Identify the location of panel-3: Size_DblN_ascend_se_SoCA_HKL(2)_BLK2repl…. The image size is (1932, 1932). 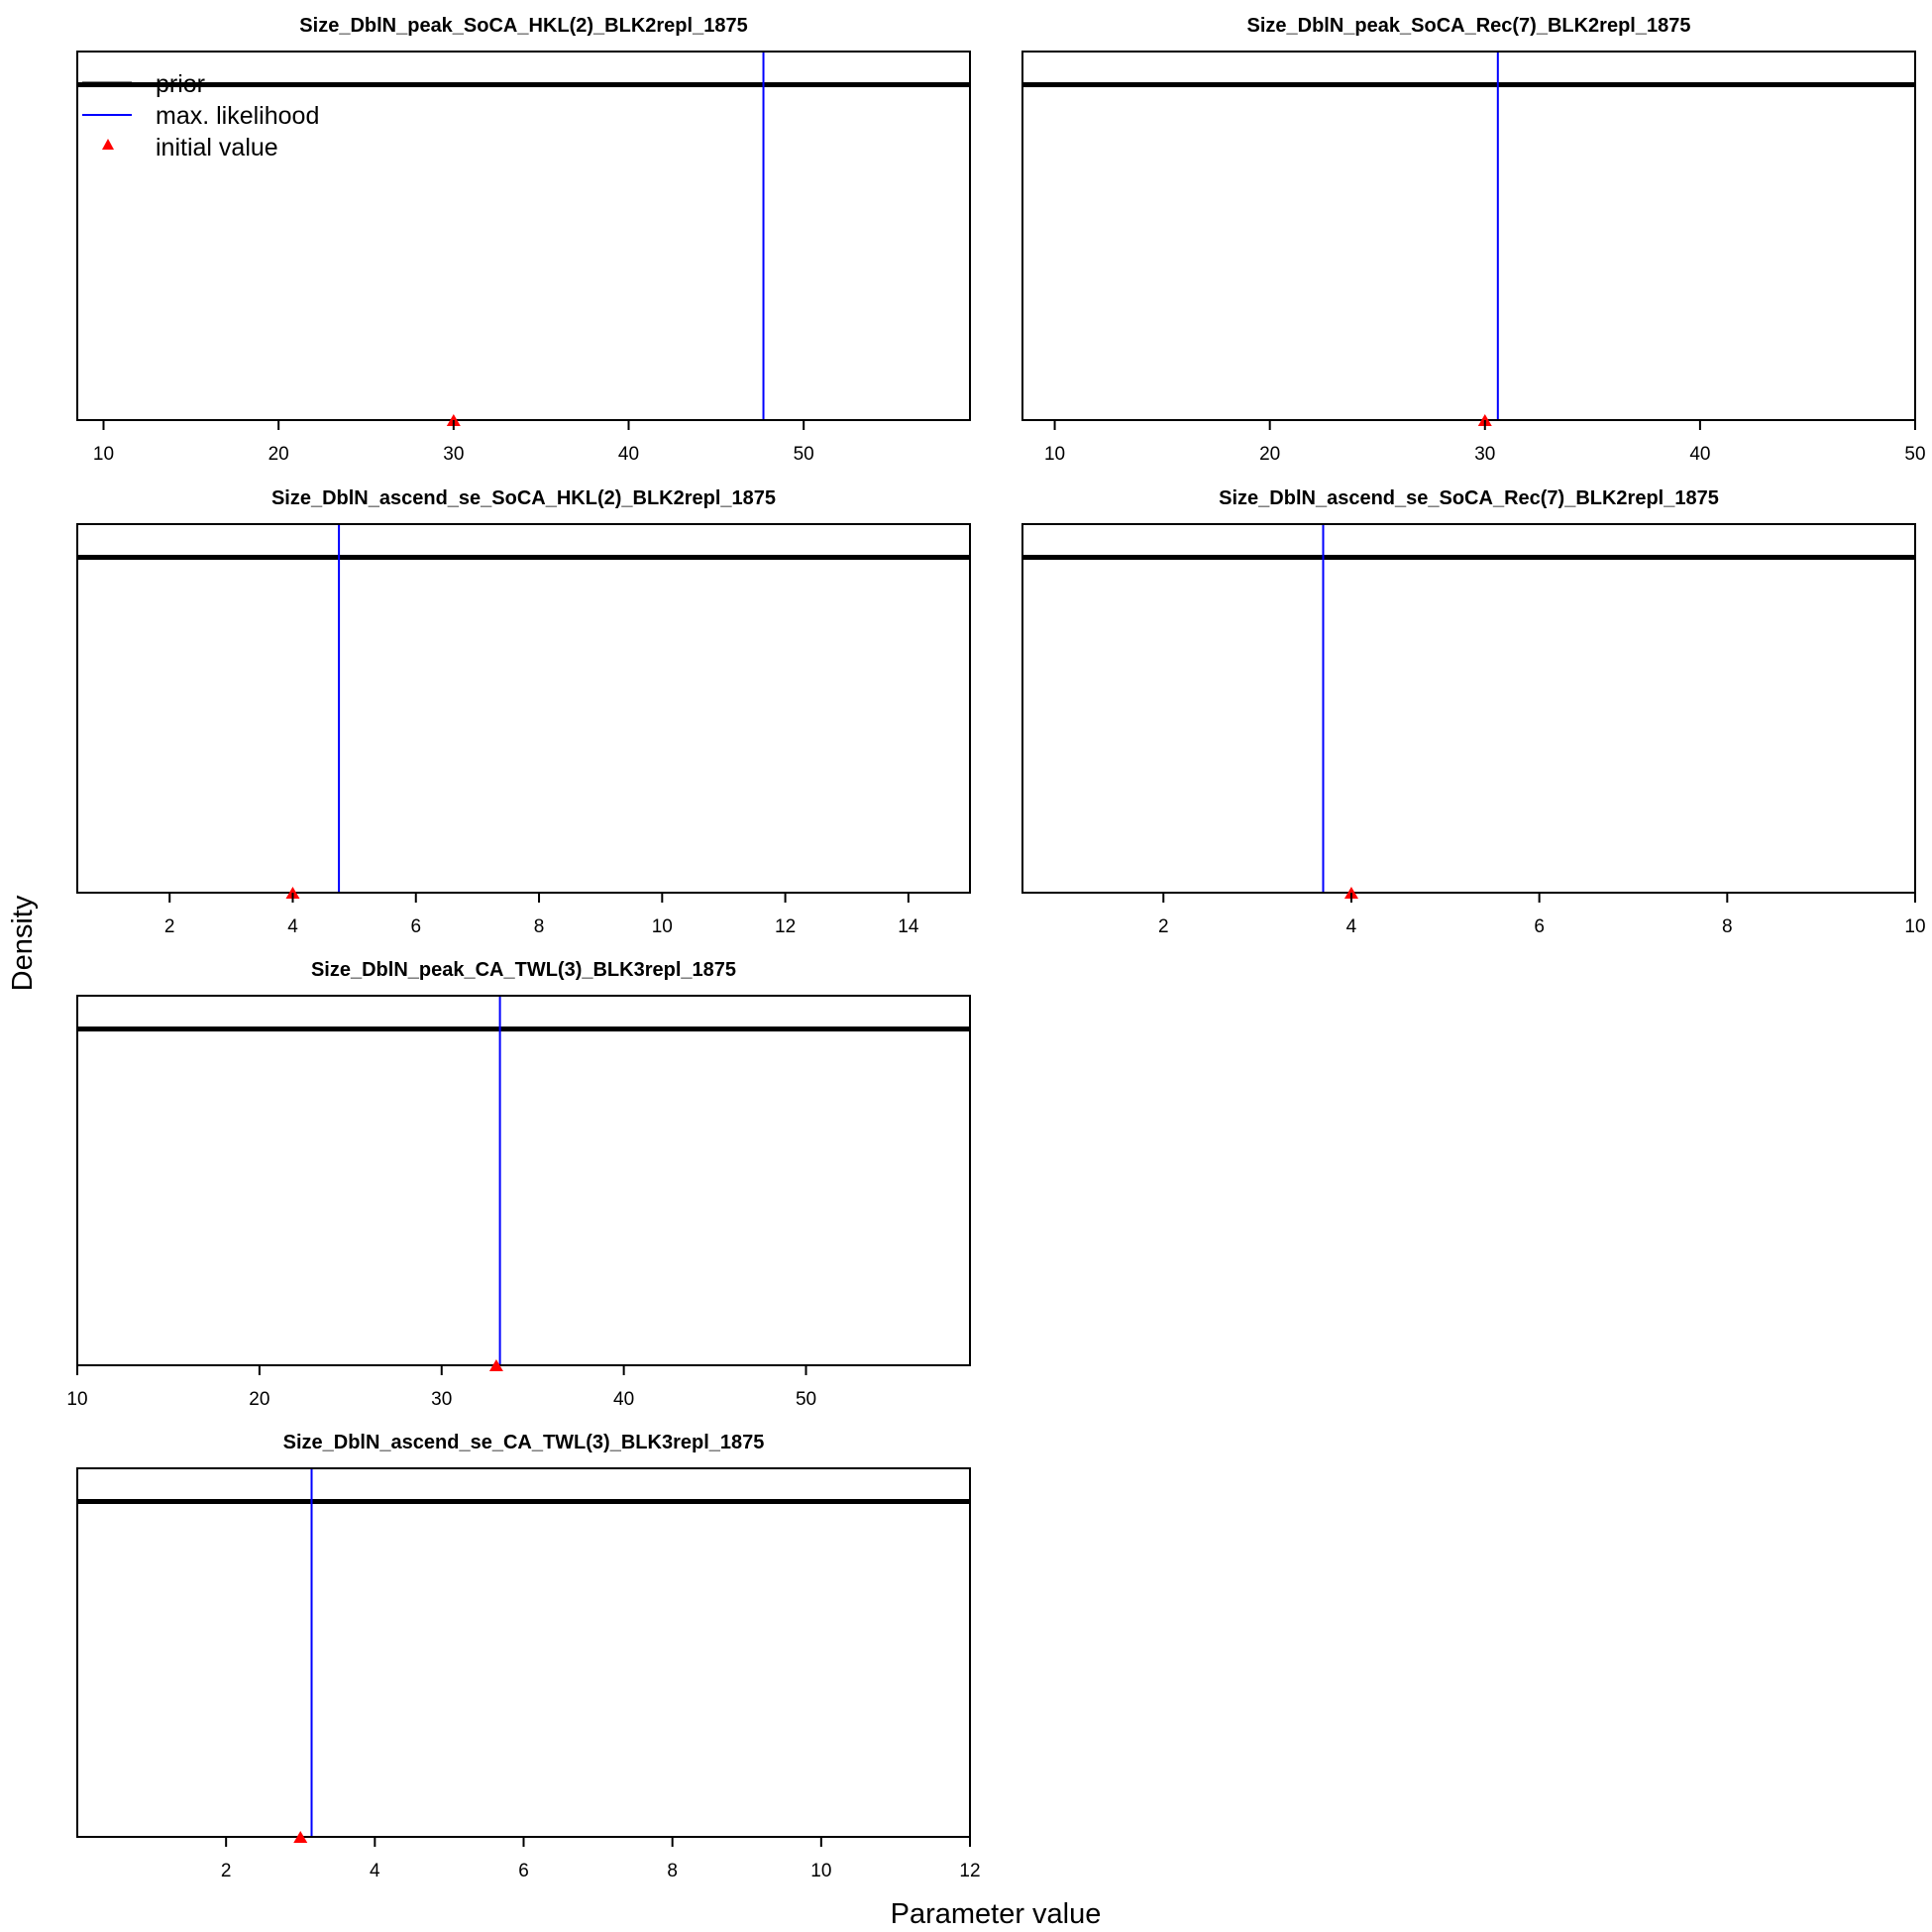
(523, 712).